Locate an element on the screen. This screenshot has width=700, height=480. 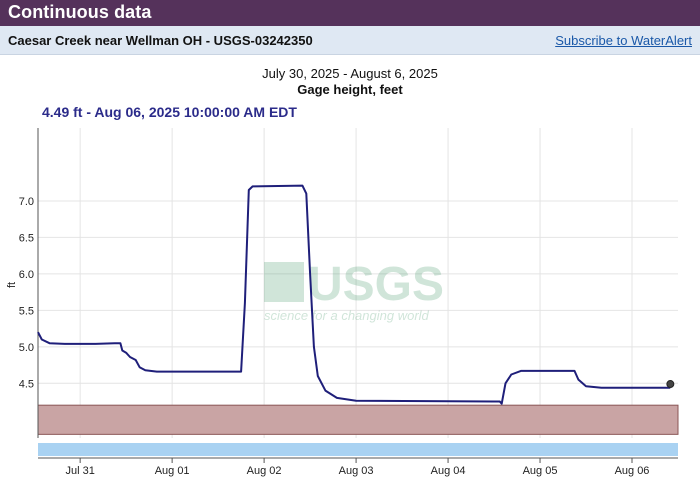
x-tick-label: Aug 03 is located at coordinates (356, 471).